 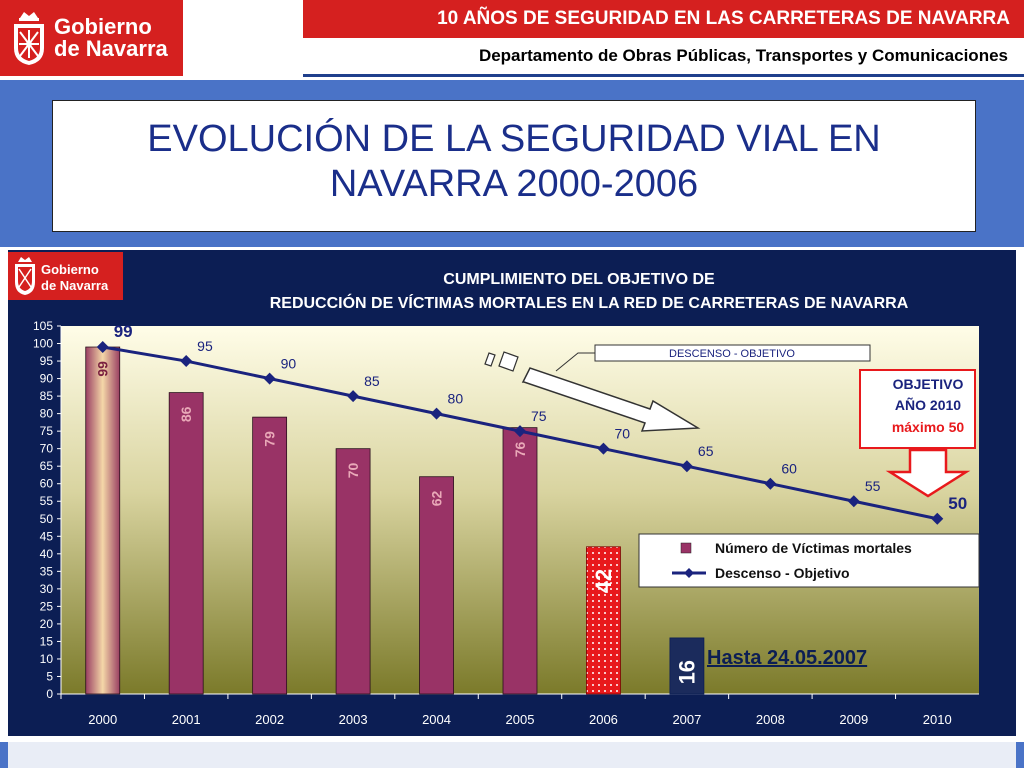 What do you see at coordinates (186, 414) in the screenshot?
I see `bar-value-label: 86` at bounding box center [186, 414].